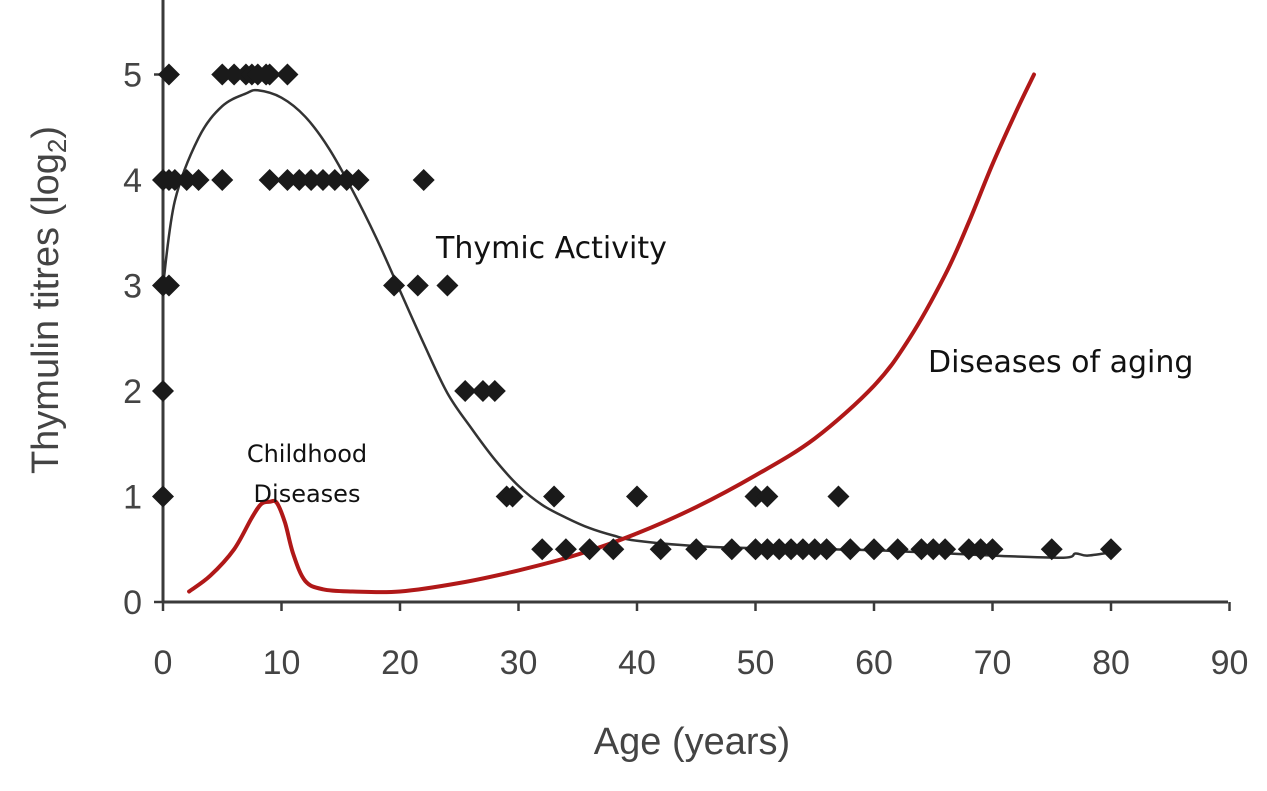  What do you see at coordinates (282, 663) in the screenshot?
I see `x-tick-label: 10` at bounding box center [282, 663].